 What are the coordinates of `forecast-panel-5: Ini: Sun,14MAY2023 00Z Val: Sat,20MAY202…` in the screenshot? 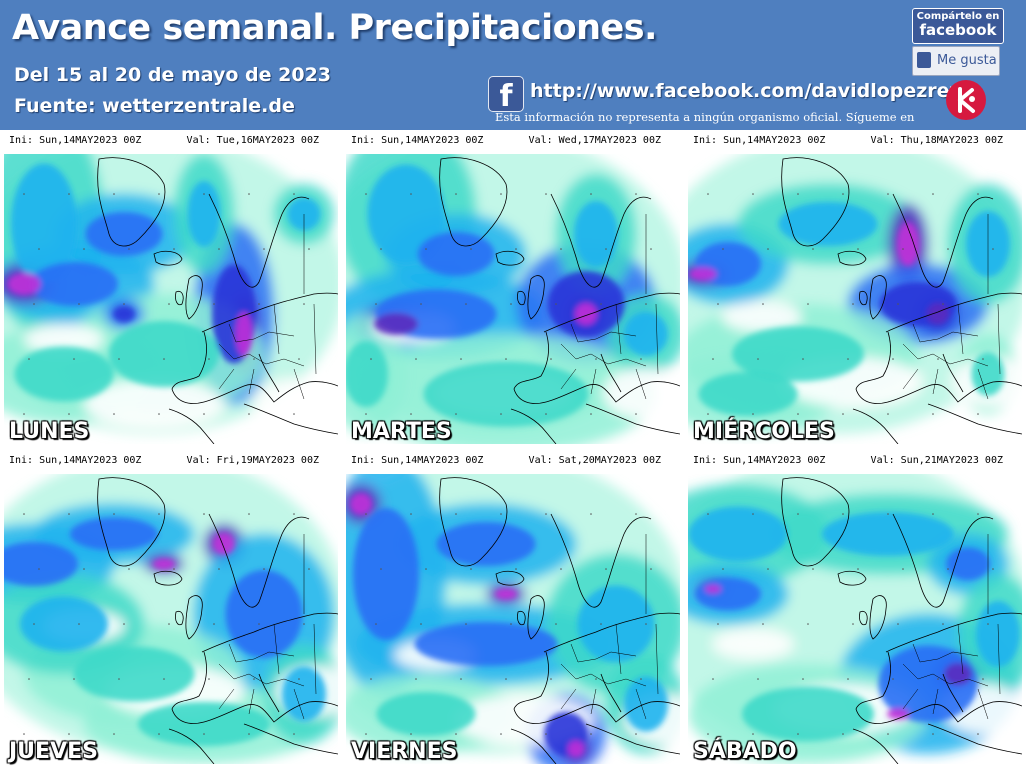 It's located at (513, 608).